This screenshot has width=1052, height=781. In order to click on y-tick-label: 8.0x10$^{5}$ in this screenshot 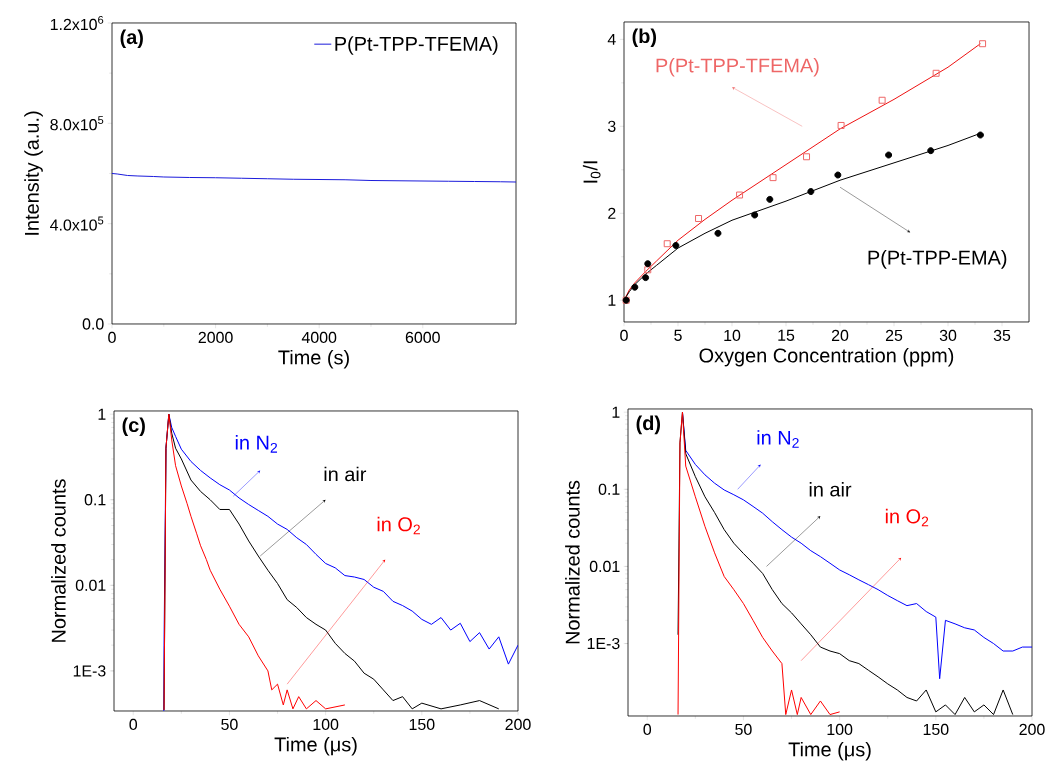, I will do `click(77, 123)`.